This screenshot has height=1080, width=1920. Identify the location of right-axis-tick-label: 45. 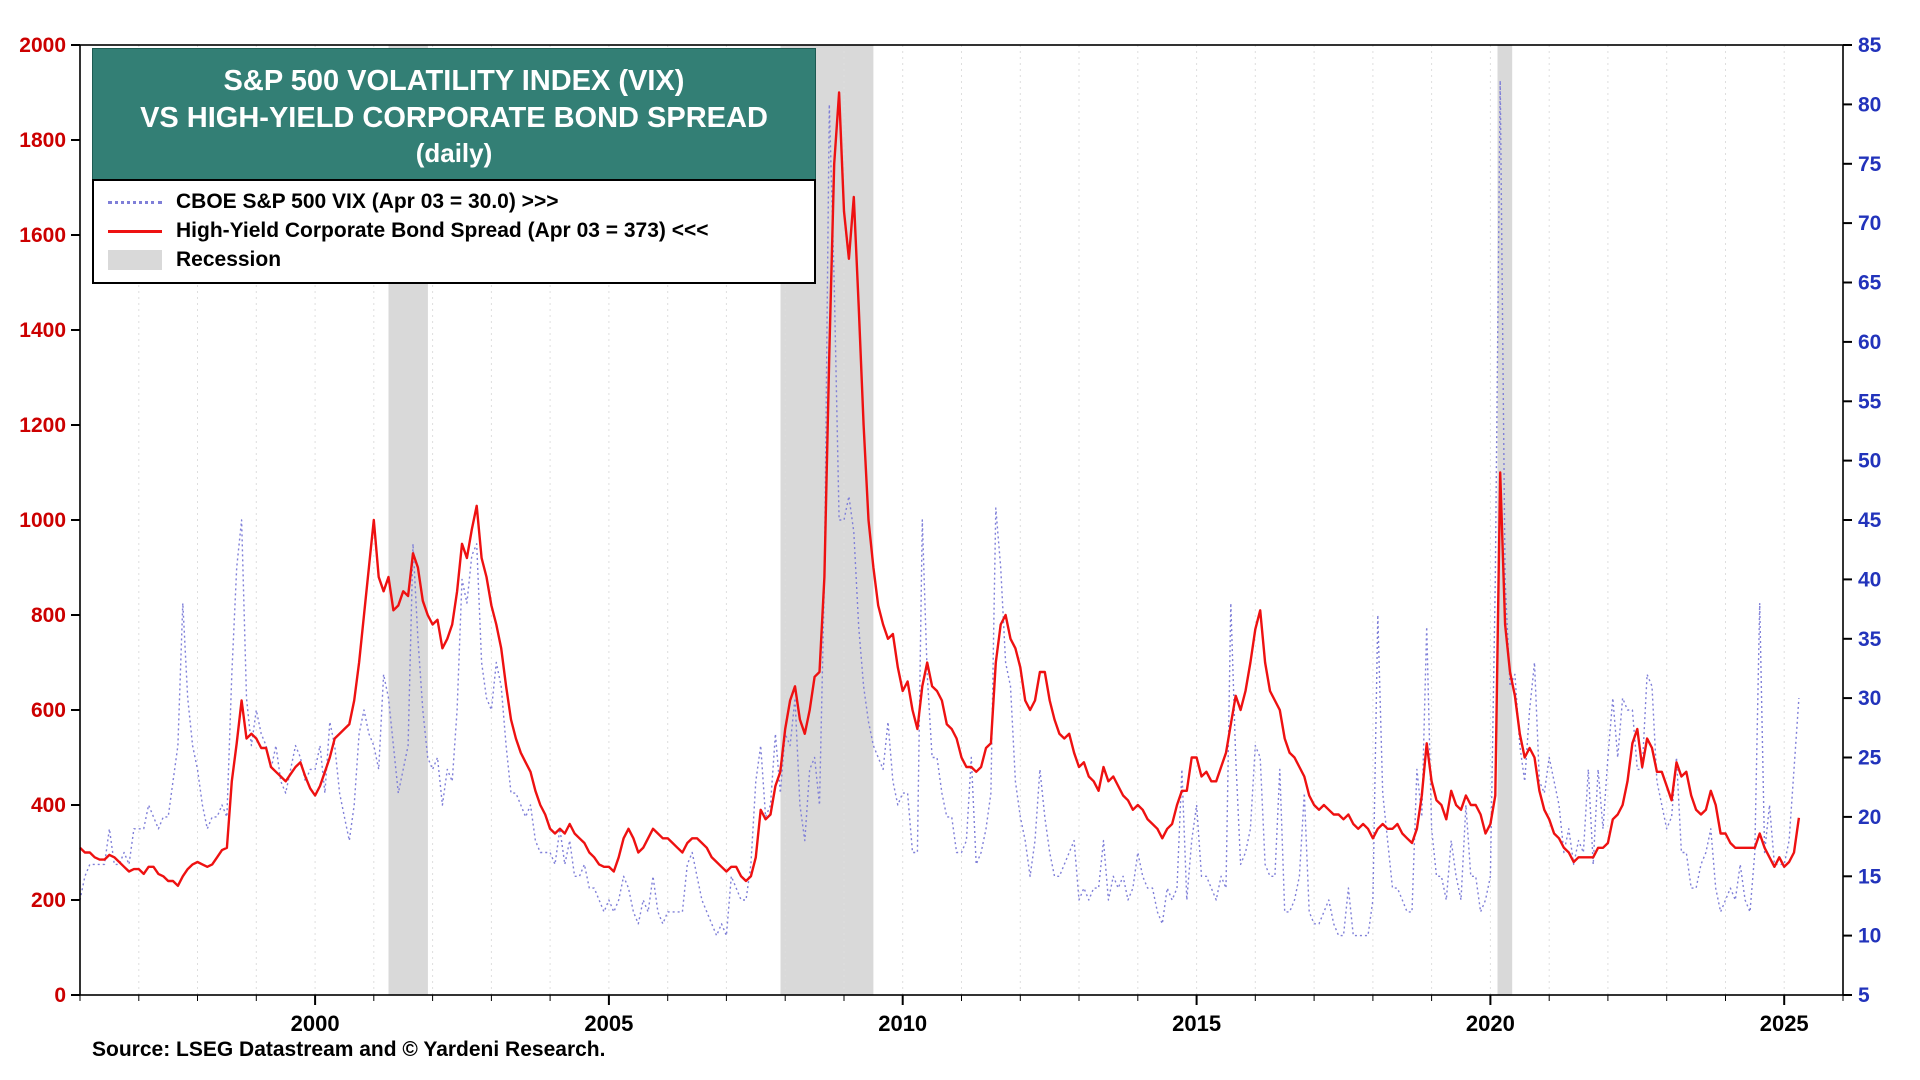
(1870, 520).